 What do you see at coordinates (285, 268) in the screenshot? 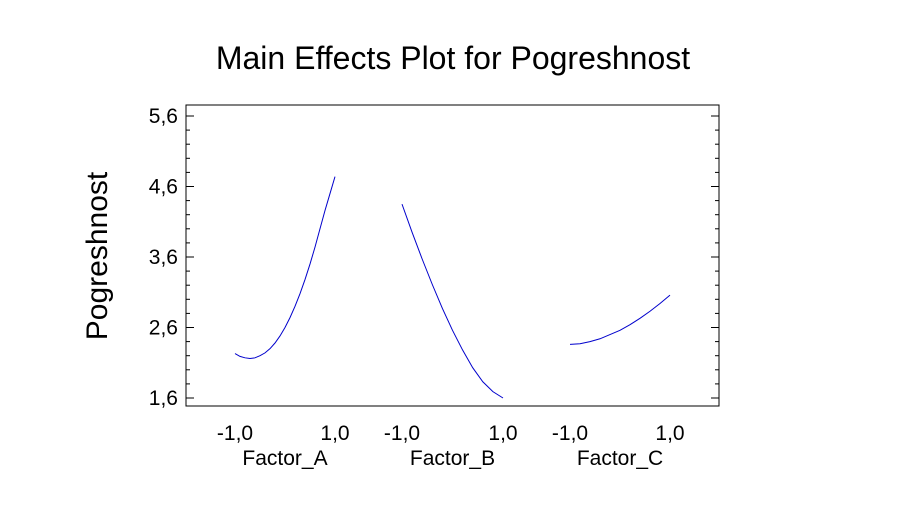
I see `series-line-factor-a` at bounding box center [285, 268].